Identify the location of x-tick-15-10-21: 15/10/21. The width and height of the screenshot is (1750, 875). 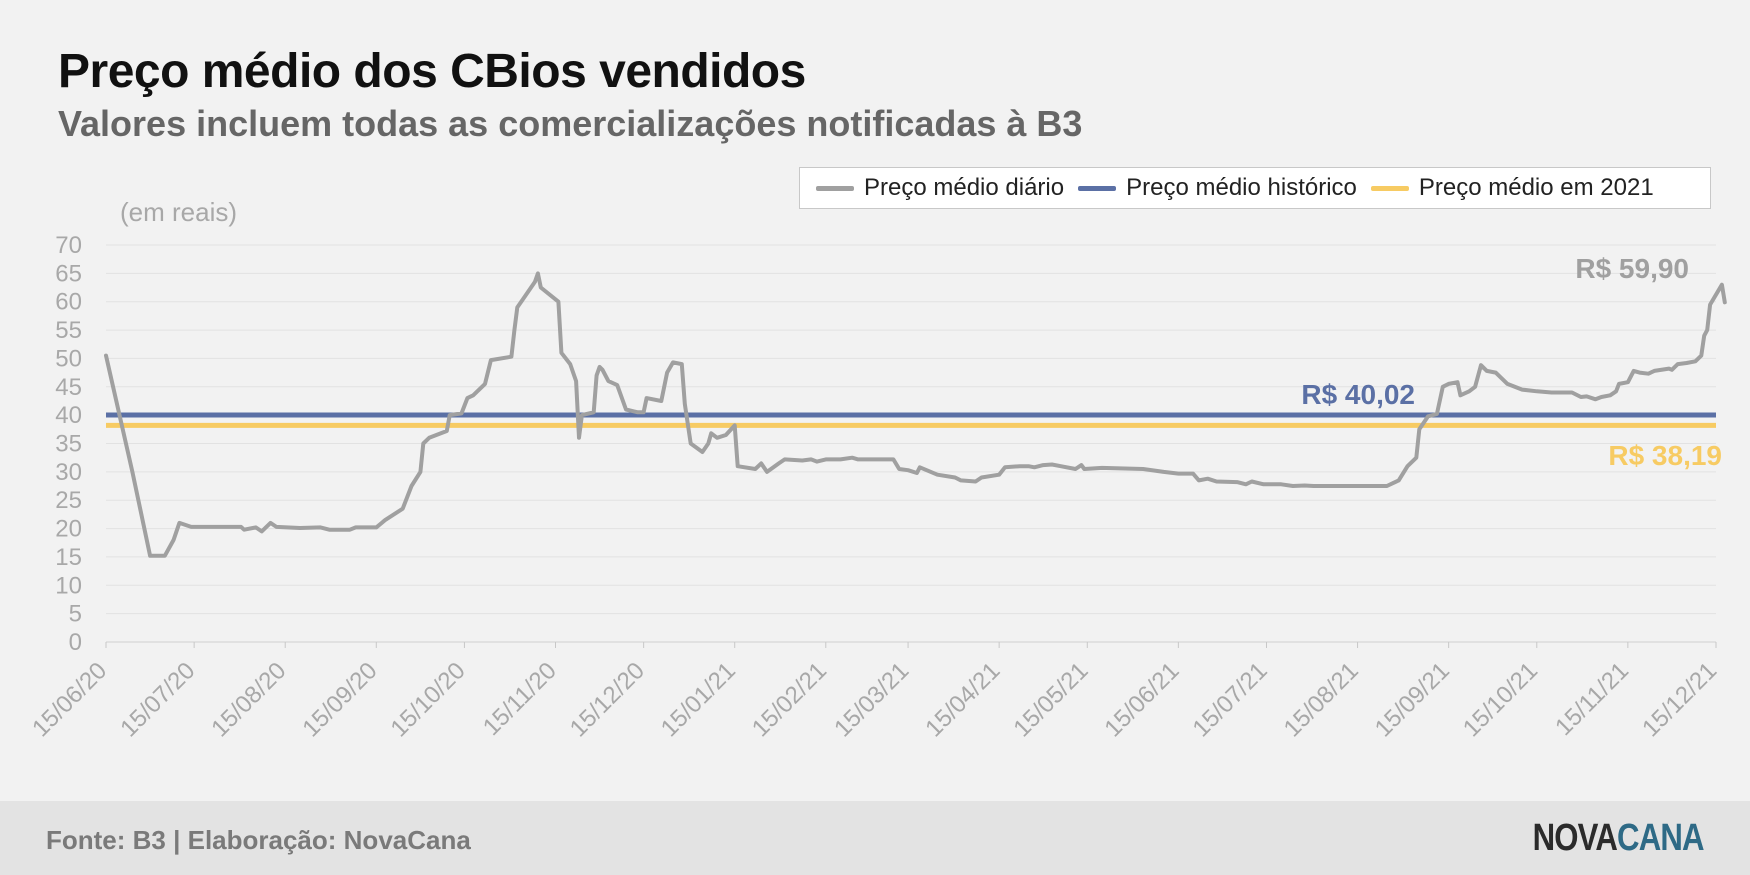
(1500, 699).